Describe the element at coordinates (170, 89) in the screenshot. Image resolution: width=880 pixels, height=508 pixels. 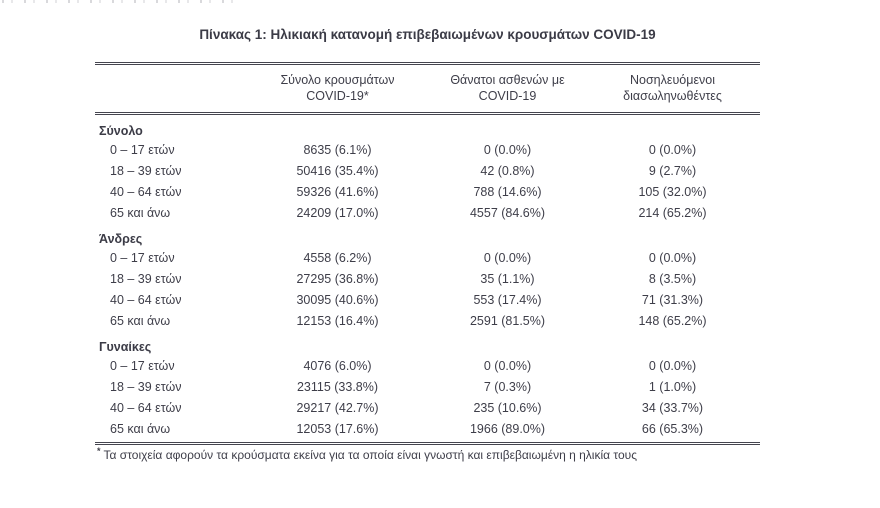
I see `column-header-empty` at that location.